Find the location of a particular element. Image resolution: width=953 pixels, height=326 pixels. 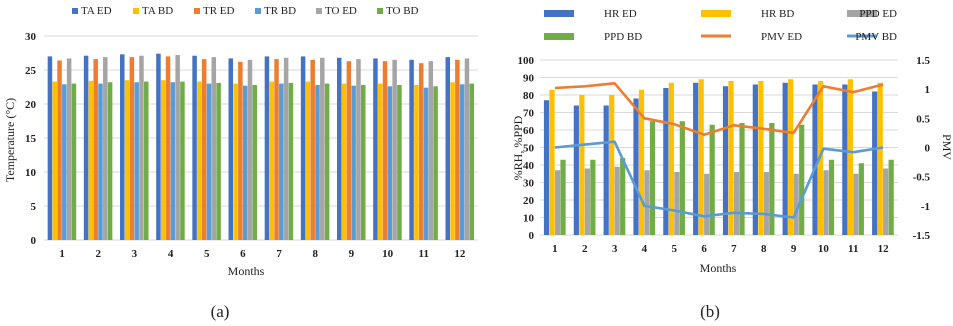

chart-a-xlabel: Months is located at coordinates (246, 271).